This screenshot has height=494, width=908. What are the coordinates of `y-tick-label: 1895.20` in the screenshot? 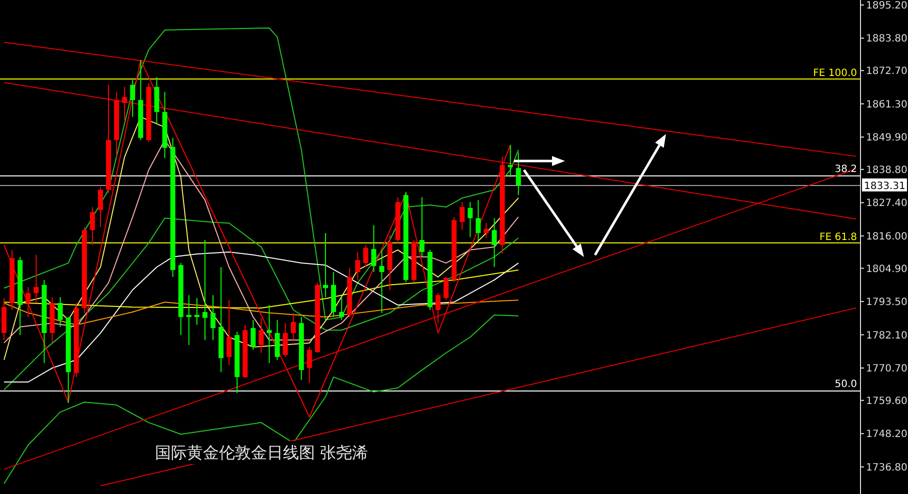 It's located at (887, 6).